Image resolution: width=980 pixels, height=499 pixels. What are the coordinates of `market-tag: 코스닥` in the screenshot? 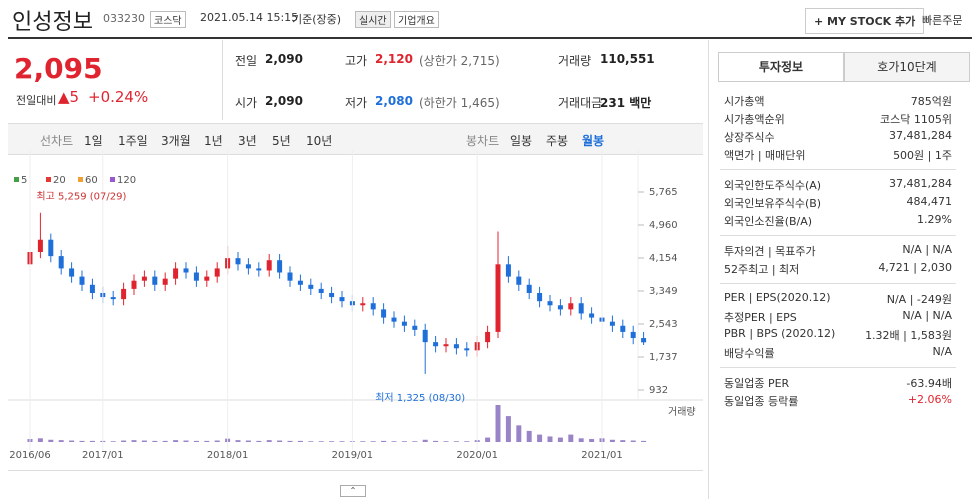 It's located at (168, 19).